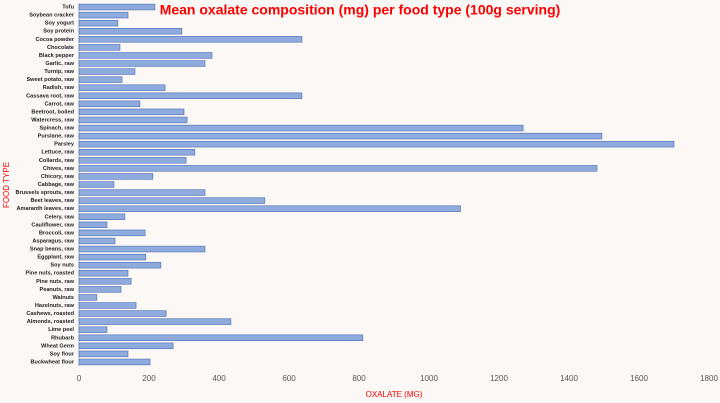 The height and width of the screenshot is (403, 720). What do you see at coordinates (52, 225) in the screenshot?
I see `y-tick-label: Cauliflower, raw` at bounding box center [52, 225].